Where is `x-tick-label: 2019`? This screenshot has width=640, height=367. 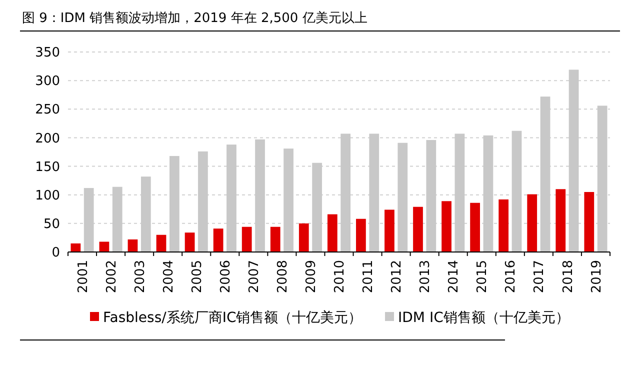
x-tick-label: 2019 is located at coordinates (596, 277).